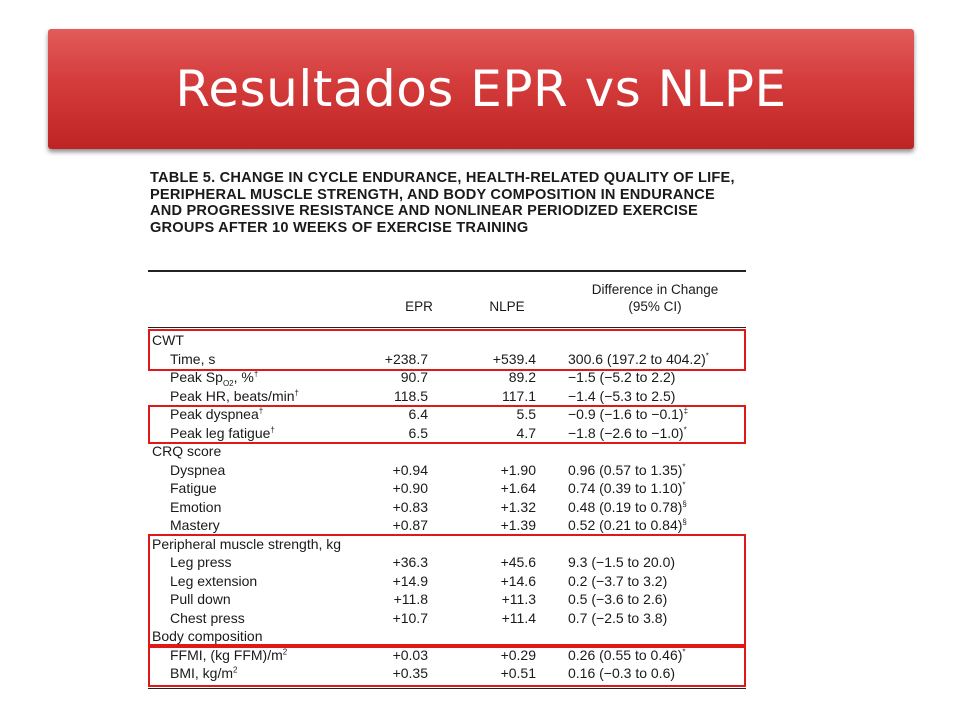 Image resolution: width=960 pixels, height=720 pixels. Describe the element at coordinates (193, 358) in the screenshot. I see `row-label: Time, s` at that location.